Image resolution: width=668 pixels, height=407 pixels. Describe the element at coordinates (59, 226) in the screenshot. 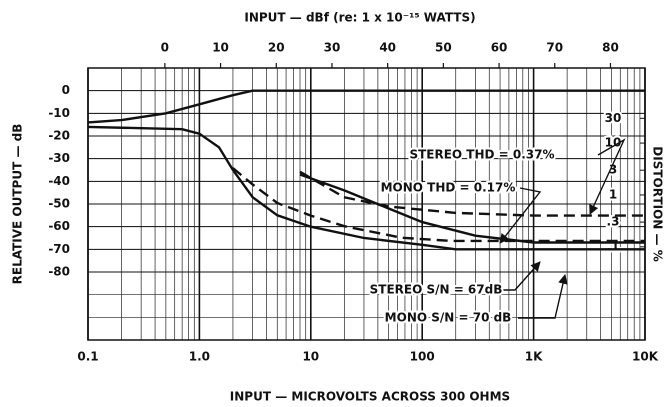

I see `y-tick-label: -60` at that location.